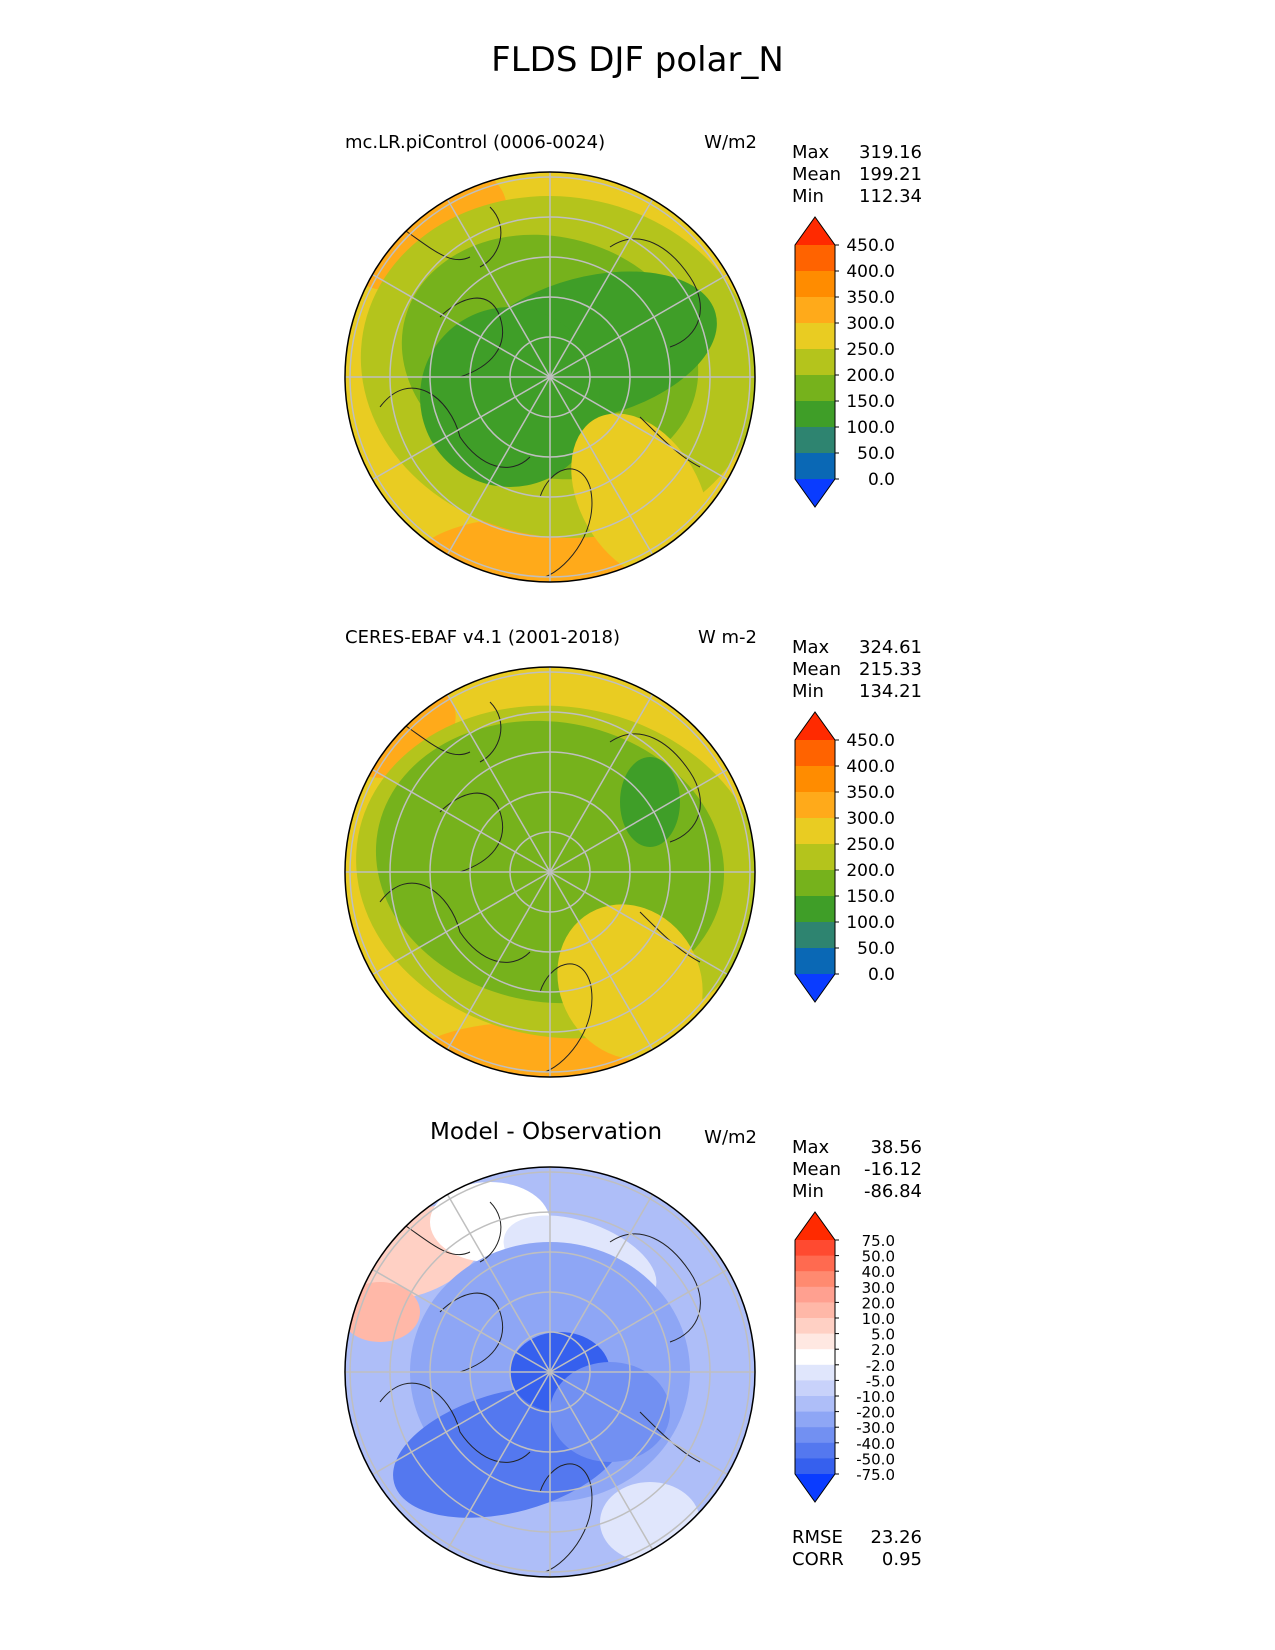  I want to click on colorbar-tick-label: 10.0, so click(878, 1319).